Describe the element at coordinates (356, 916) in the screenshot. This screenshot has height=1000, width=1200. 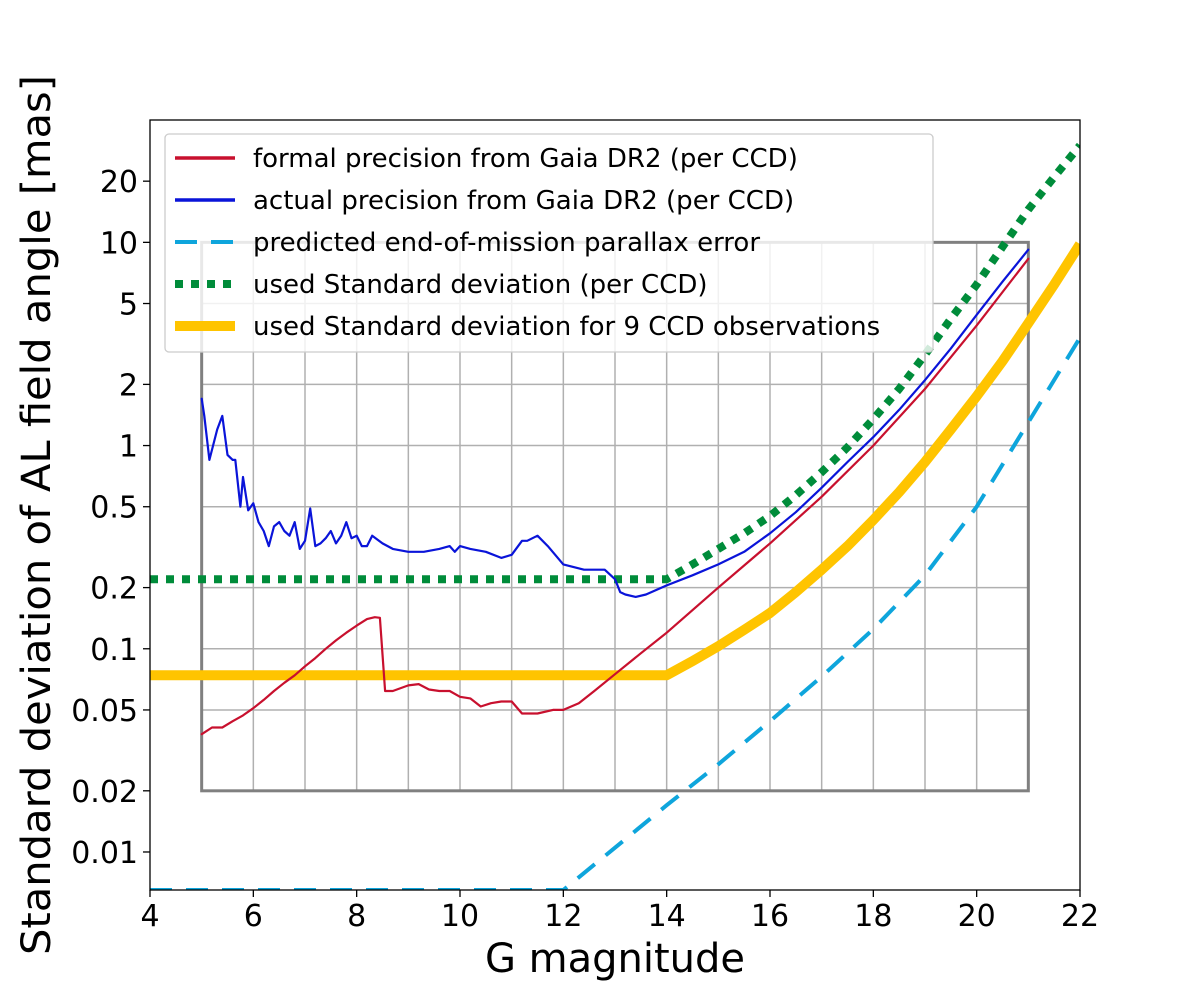
I see `x-tick-label: 8` at that location.